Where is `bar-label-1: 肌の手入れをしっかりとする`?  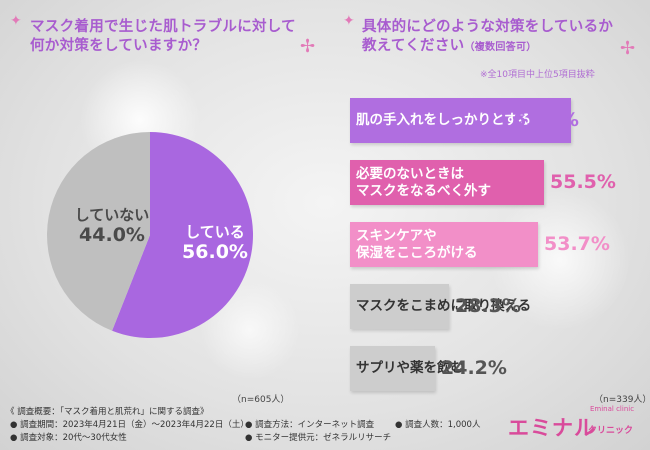
bar-label-1: 肌の手入れをしっかりとする is located at coordinates (443, 120).